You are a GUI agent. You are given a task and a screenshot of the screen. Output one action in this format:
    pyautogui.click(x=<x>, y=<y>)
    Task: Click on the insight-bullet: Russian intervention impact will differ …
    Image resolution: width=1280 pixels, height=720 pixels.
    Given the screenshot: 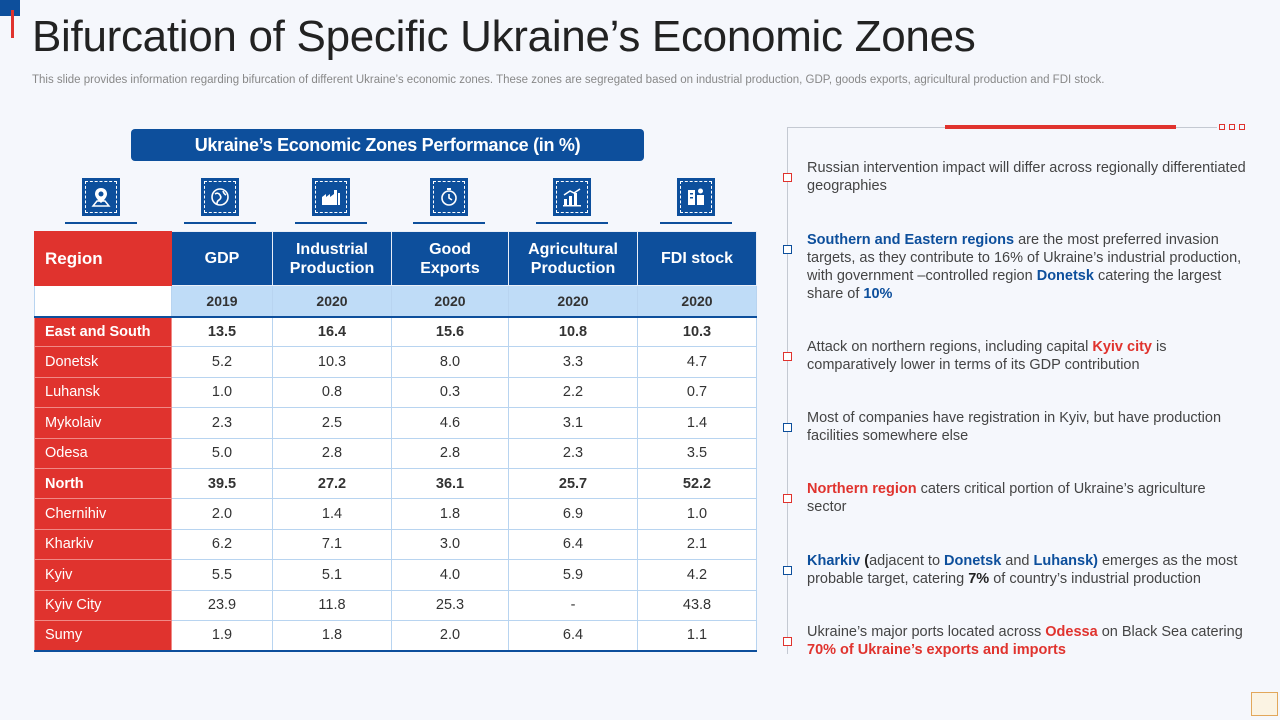 What is the action you would take?
    pyautogui.click(x=1027, y=177)
    